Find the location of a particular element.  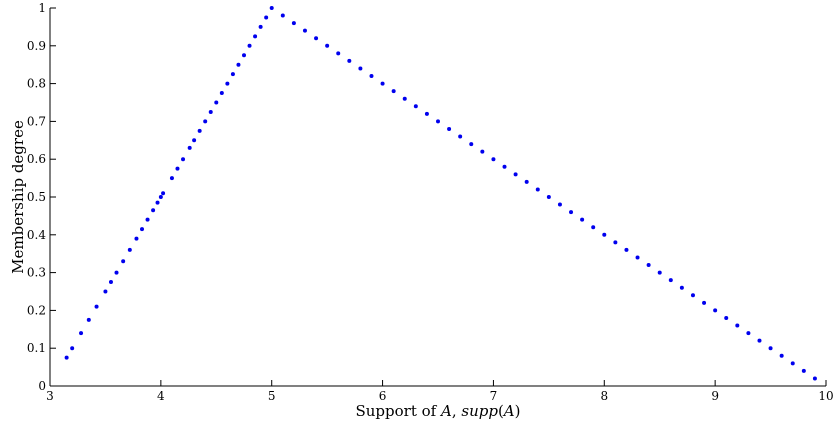

x-tick-label: 3 is located at coordinates (50, 396).